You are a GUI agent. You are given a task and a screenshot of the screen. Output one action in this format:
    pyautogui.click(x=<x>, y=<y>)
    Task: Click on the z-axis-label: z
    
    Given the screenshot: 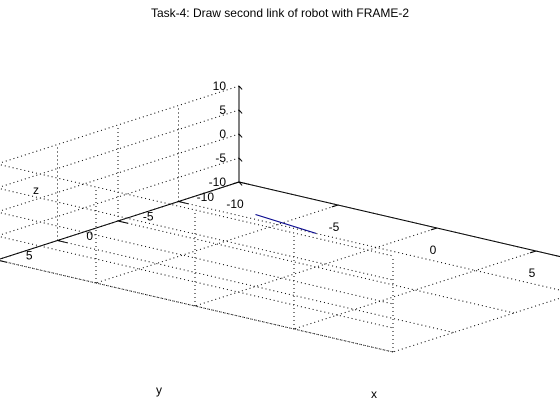 What is the action you would take?
    pyautogui.click(x=36, y=190)
    